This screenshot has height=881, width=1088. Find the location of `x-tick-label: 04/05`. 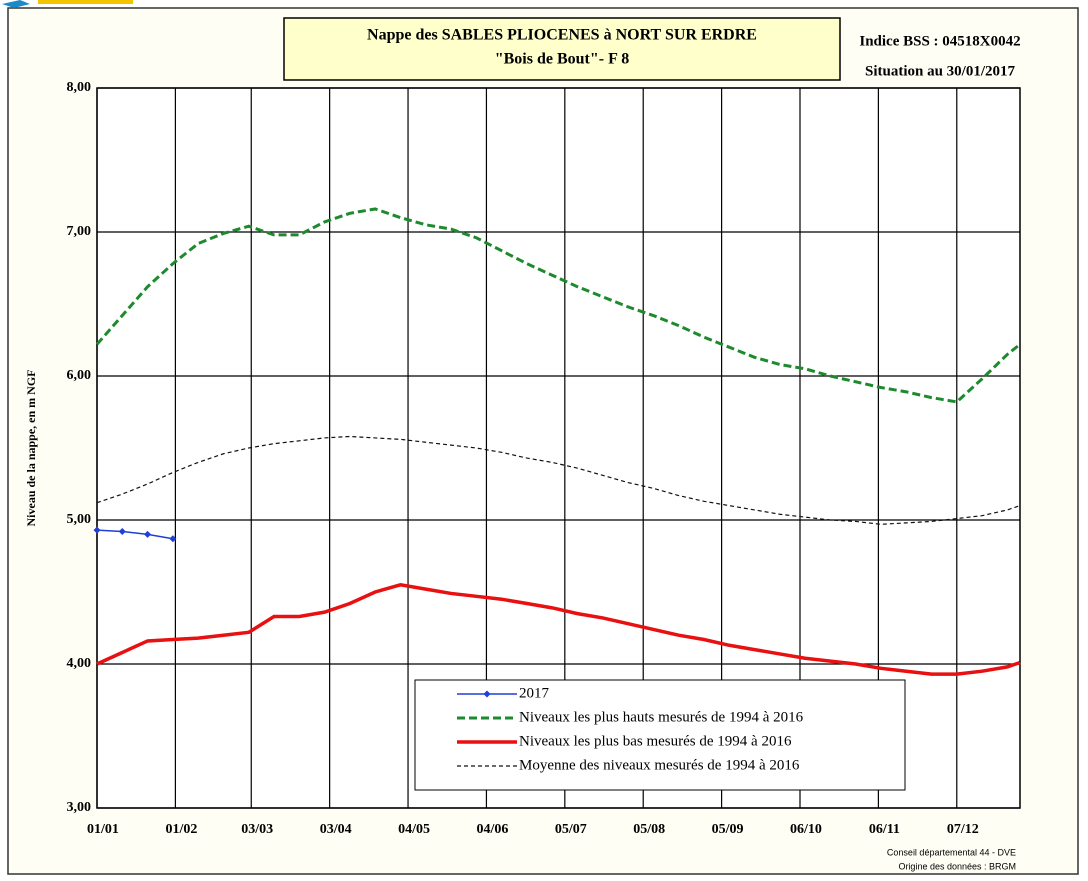

x-tick-label: 04/05 is located at coordinates (414, 829).